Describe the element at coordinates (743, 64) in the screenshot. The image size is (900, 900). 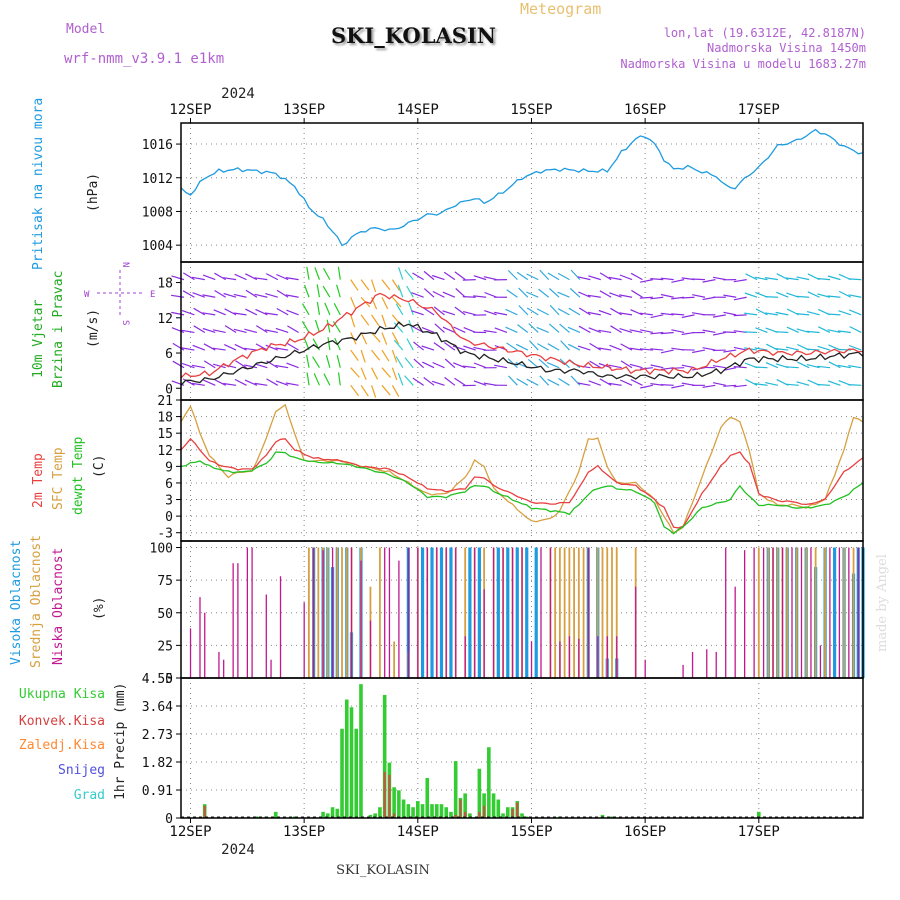
I see `model-elevation-text: Nadmorska Visina u modelu 1683.27m` at that location.